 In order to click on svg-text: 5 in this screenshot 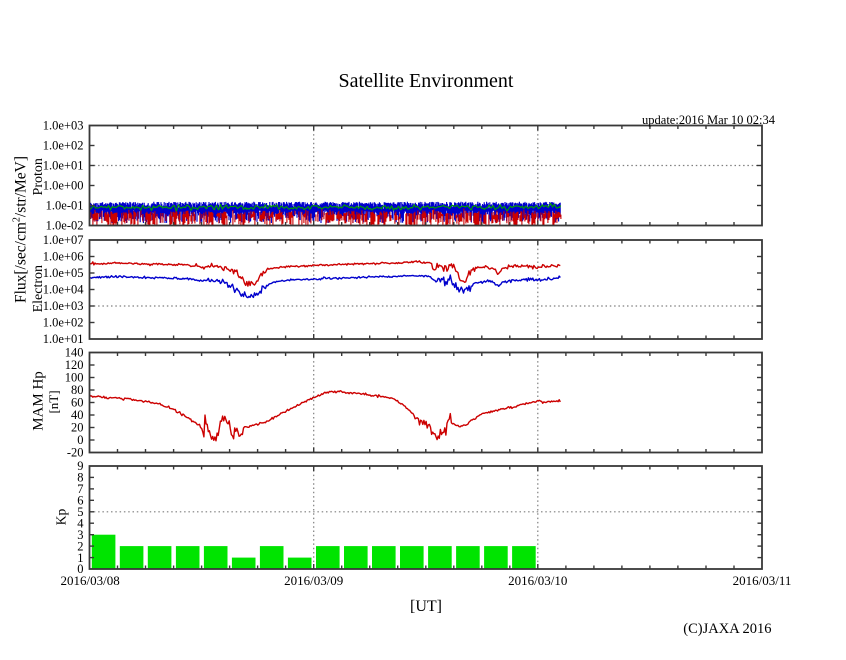, I will do `click(80, 512)`.